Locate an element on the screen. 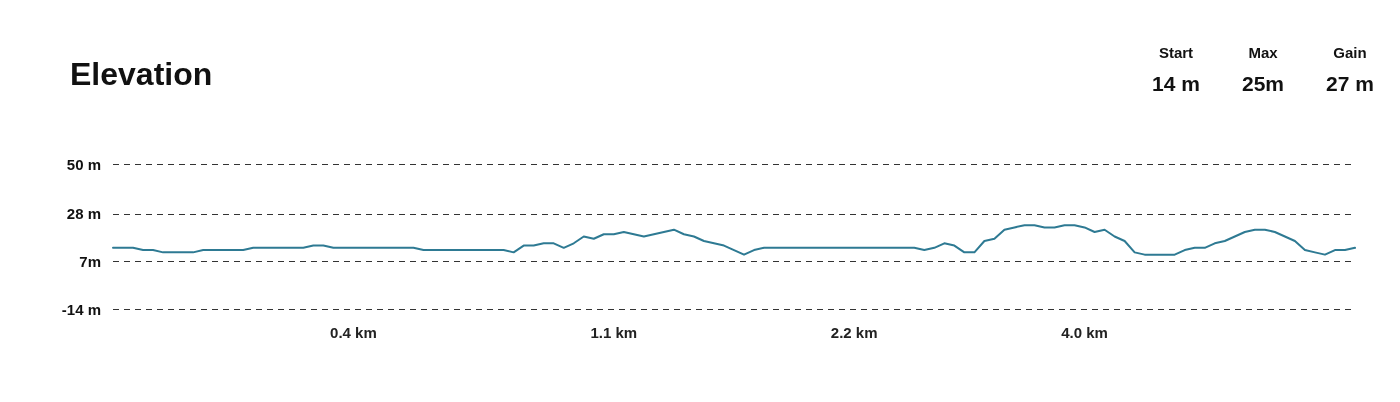  x-tick-label: 0.4 km is located at coordinates (353, 332).